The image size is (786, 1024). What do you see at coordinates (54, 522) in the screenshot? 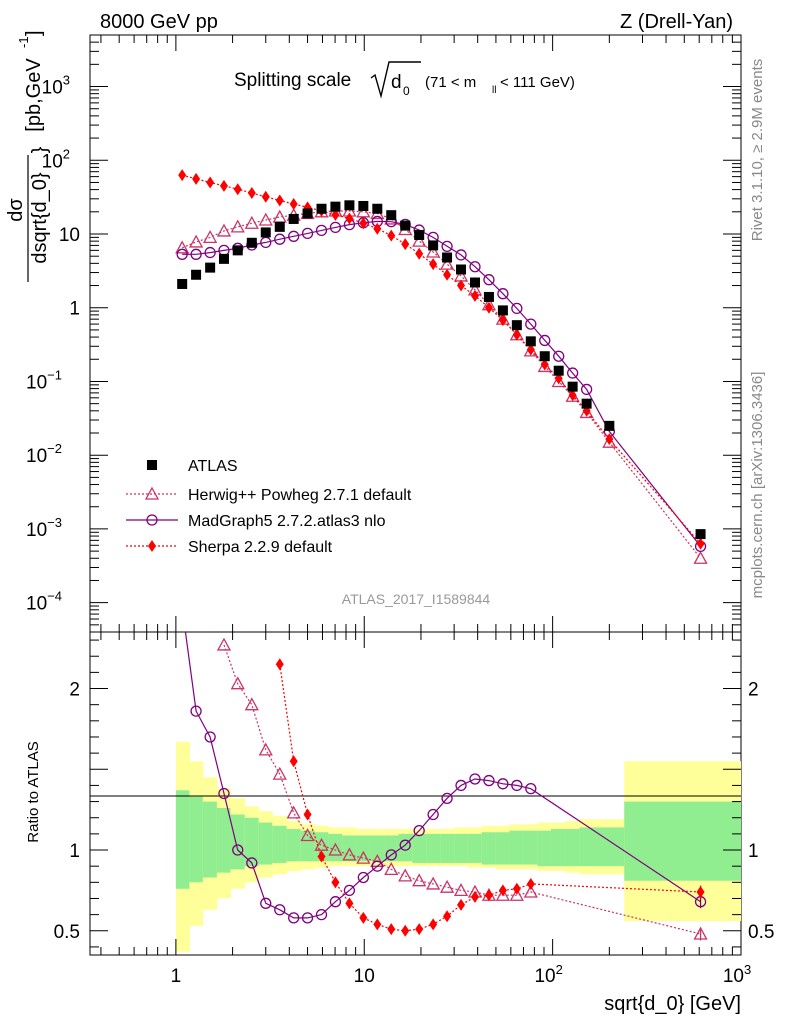
I see `y-tick-label-sup: −3` at bounding box center [54, 522].